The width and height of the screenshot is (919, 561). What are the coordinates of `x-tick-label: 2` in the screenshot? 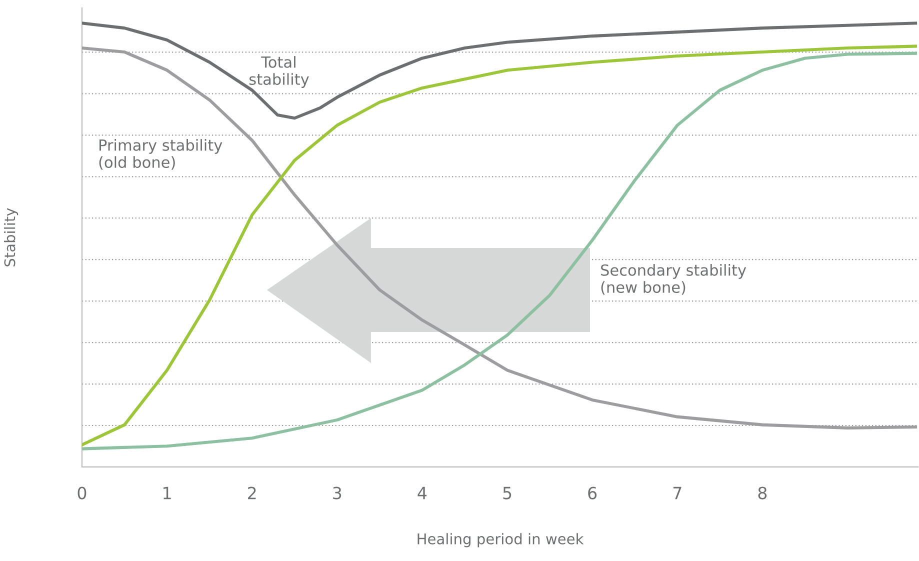 It's located at (252, 493).